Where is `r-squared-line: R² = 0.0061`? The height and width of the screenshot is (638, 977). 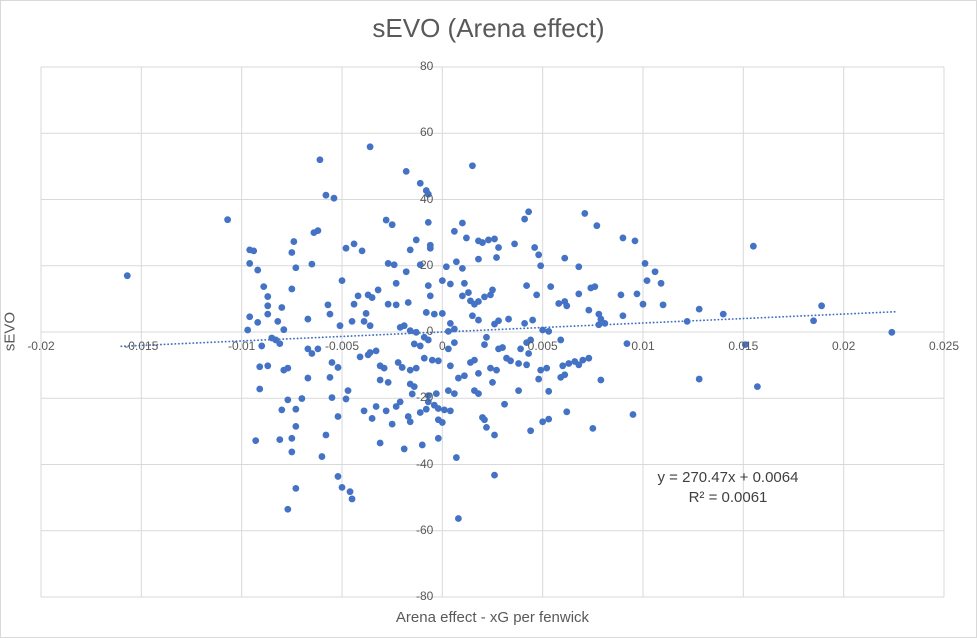
r-squared-line: R² = 0.0061 is located at coordinates (728, 497).